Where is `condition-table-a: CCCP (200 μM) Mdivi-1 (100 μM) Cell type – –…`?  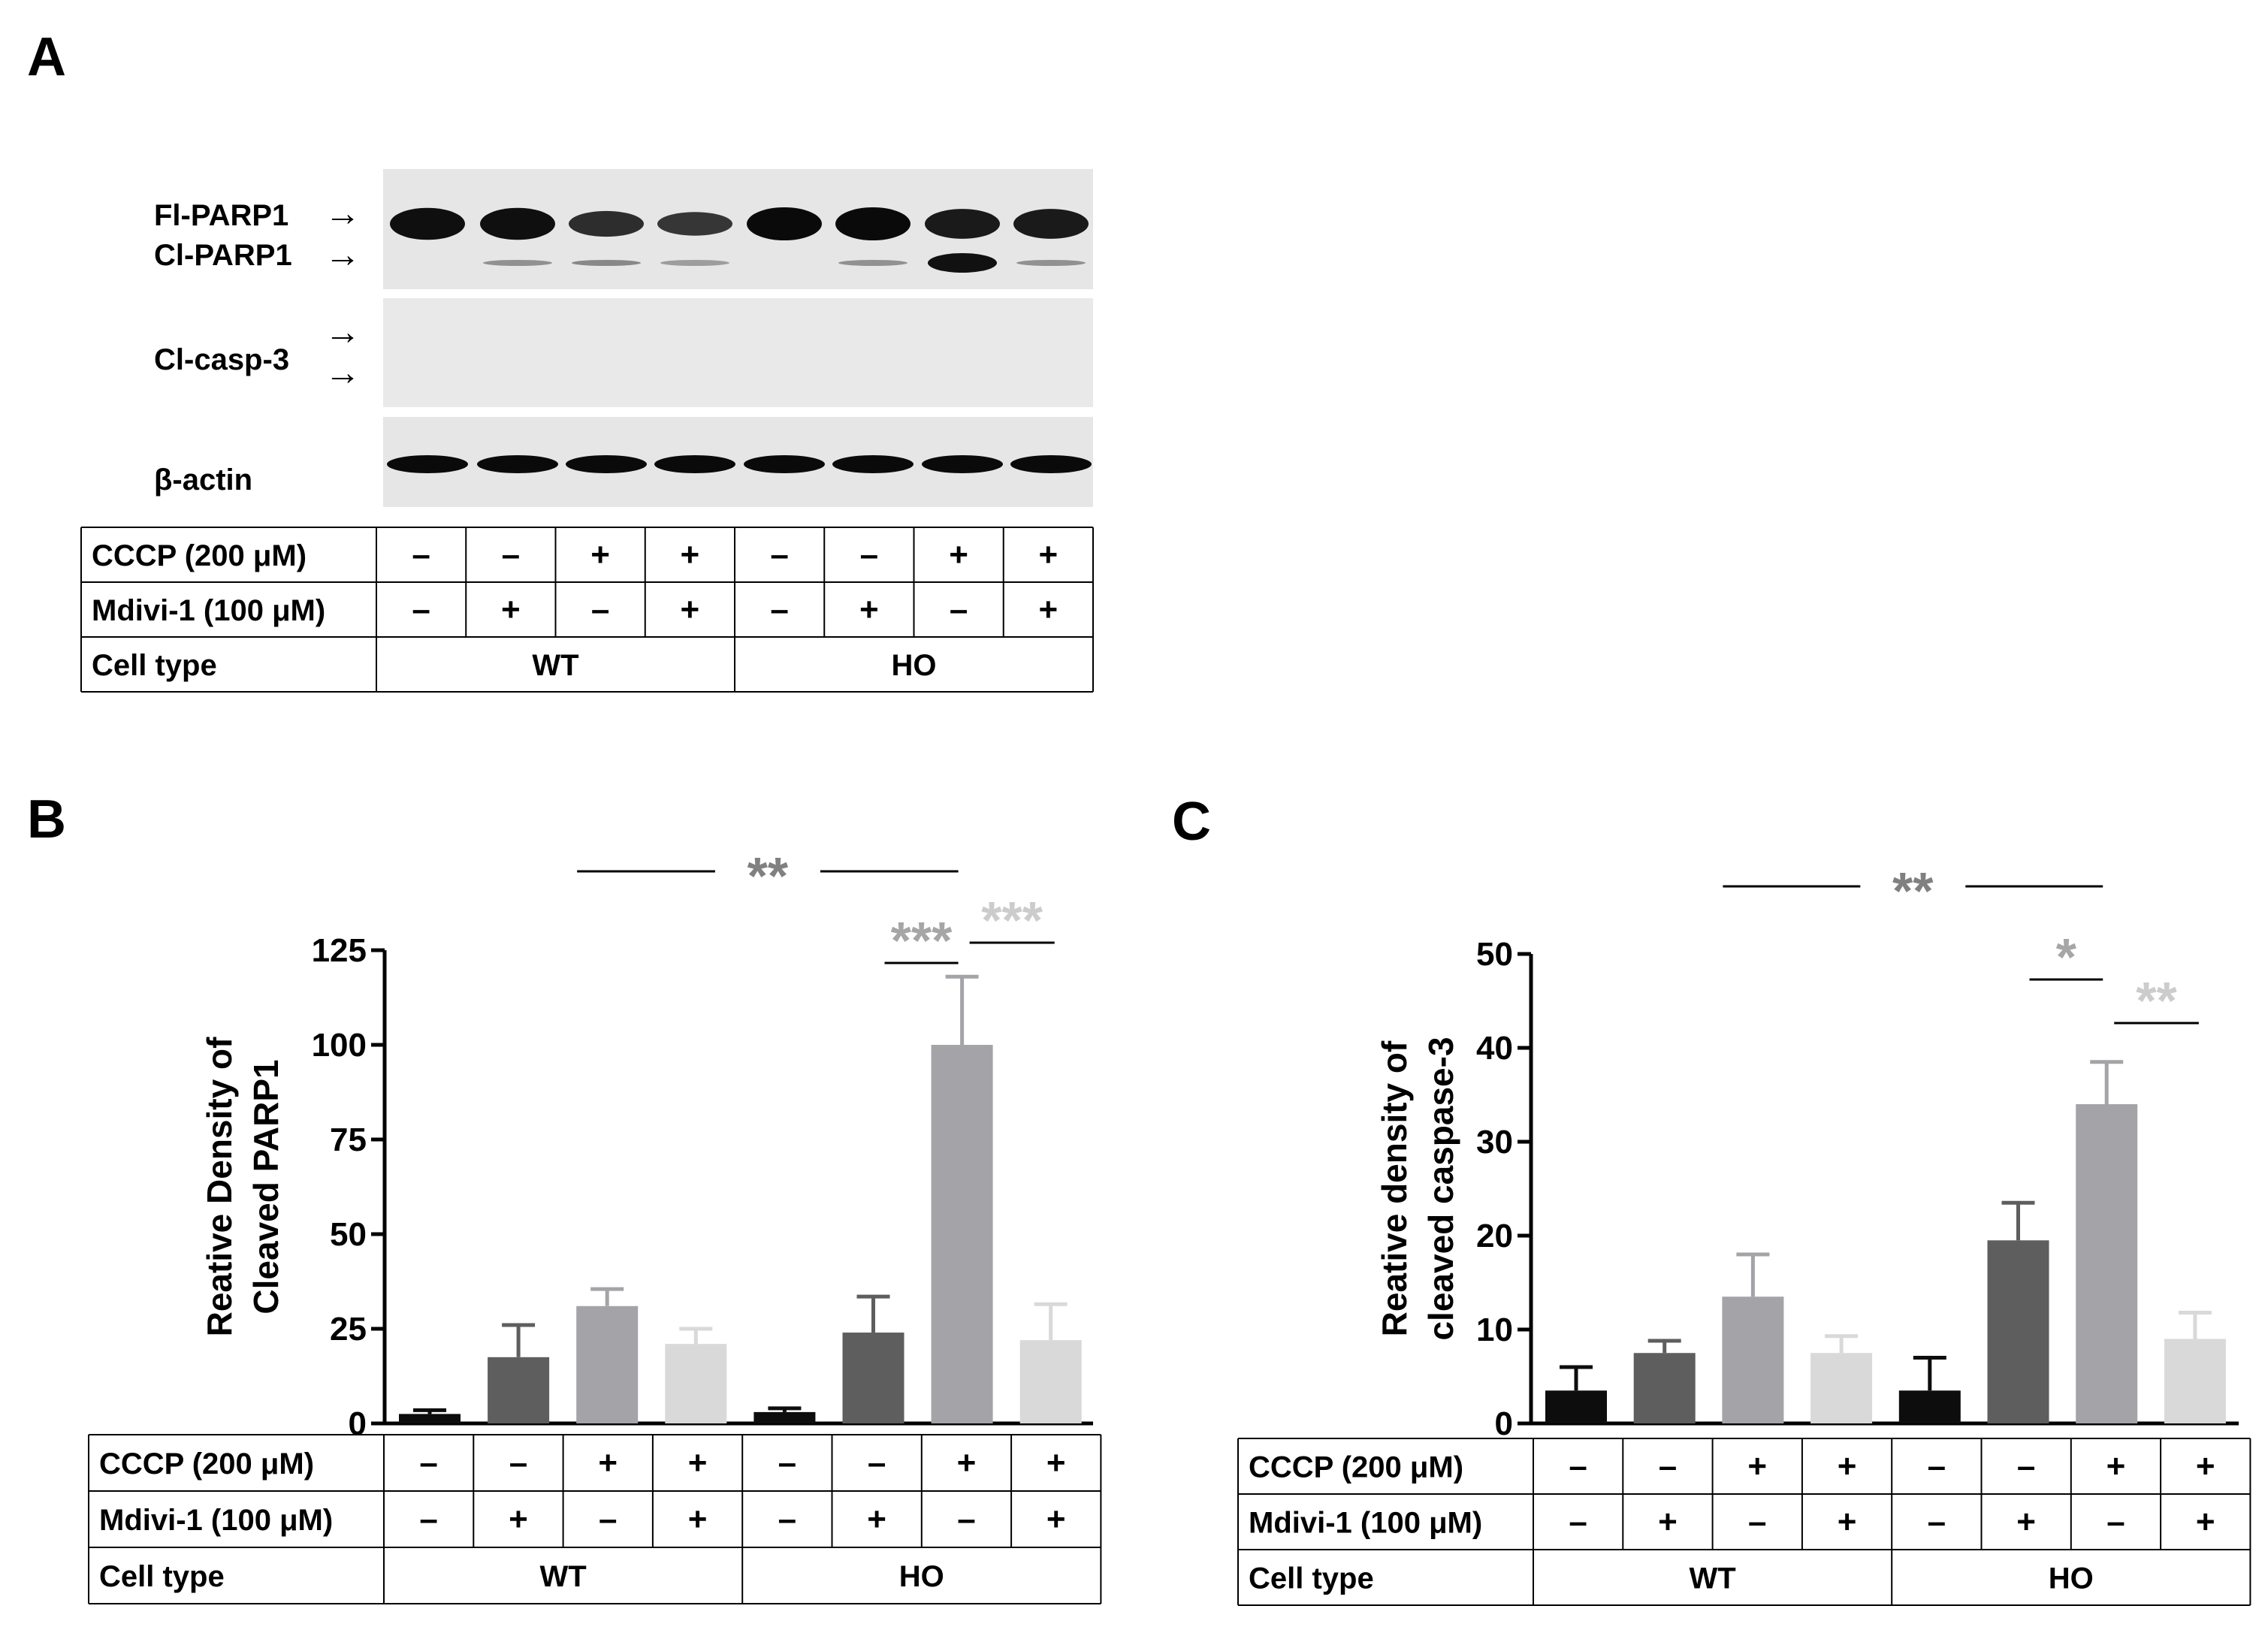
condition-table-a: CCCP (200 μM) Mdivi-1 (100 μM) Cell type – –… is located at coordinates (587, 610).